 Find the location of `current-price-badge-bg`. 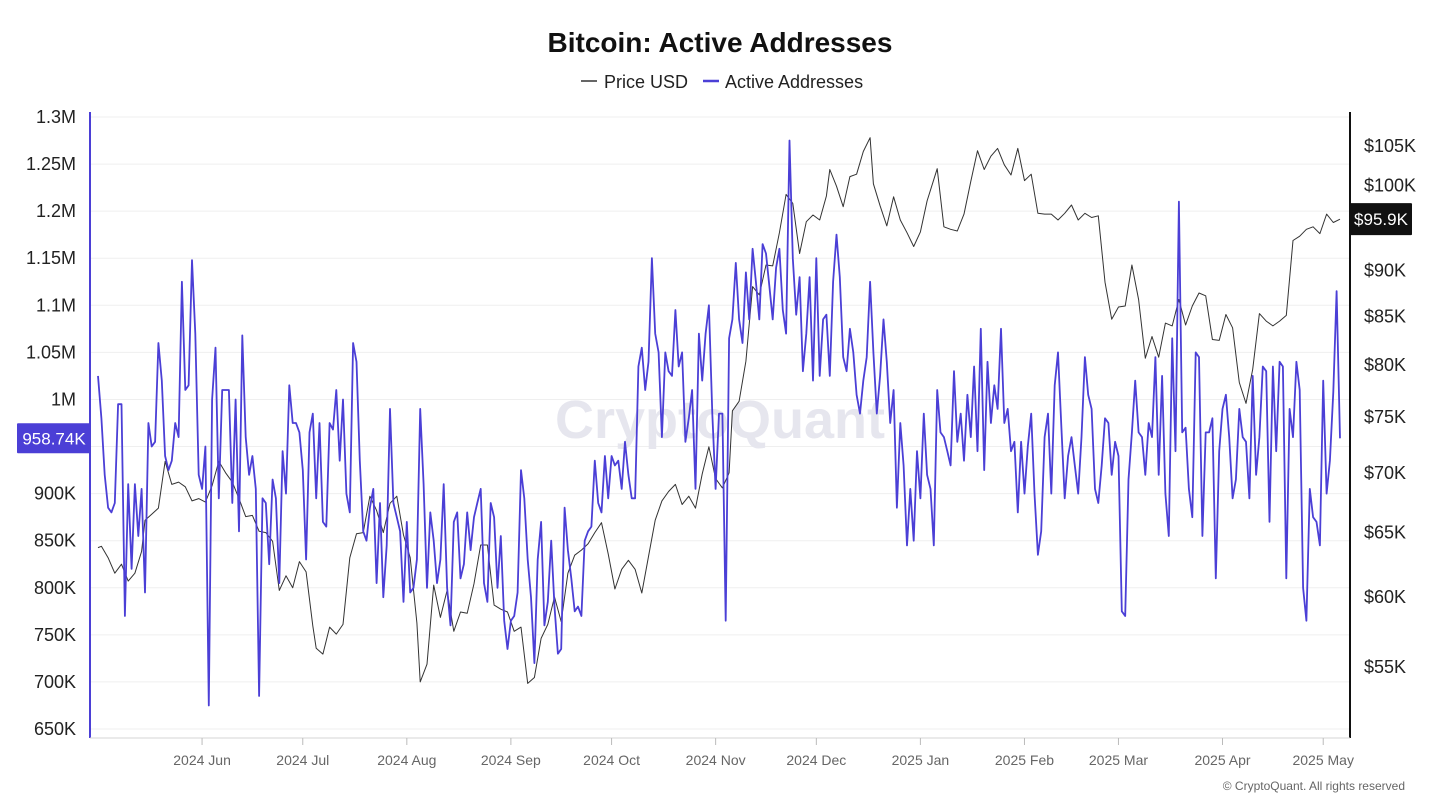

current-price-badge-bg is located at coordinates (1381, 219).